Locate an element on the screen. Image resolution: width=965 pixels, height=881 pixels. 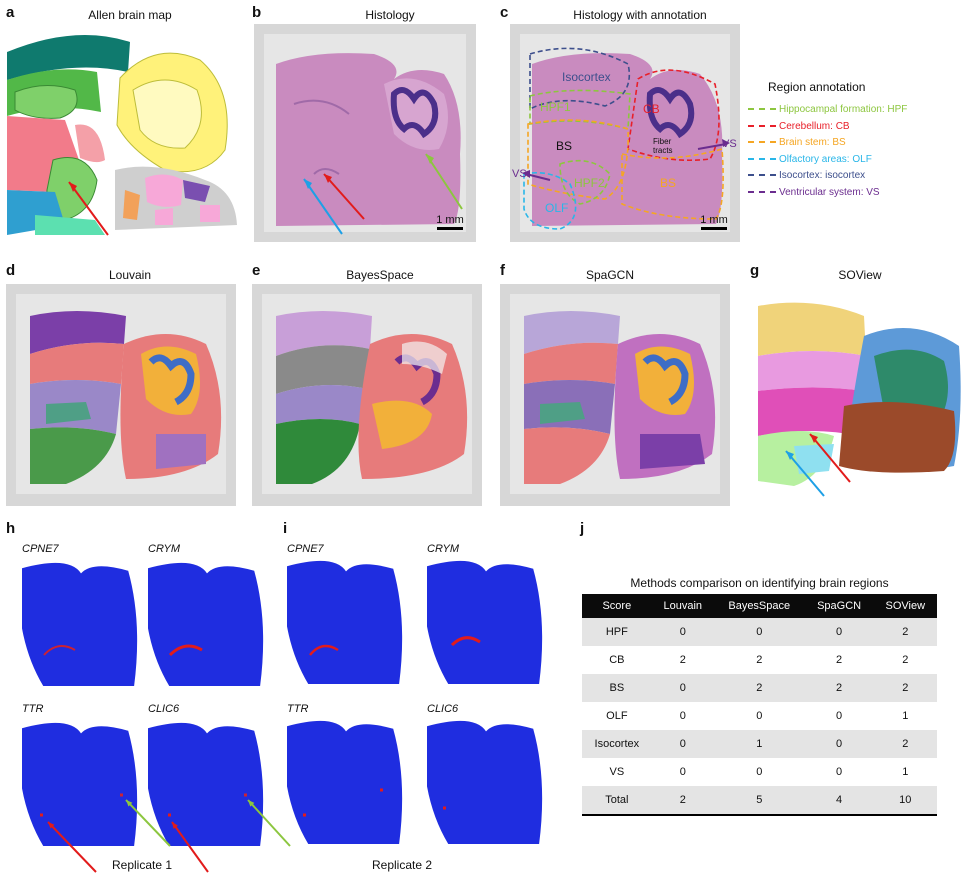
soview-map is located at coordinates (859, 399).